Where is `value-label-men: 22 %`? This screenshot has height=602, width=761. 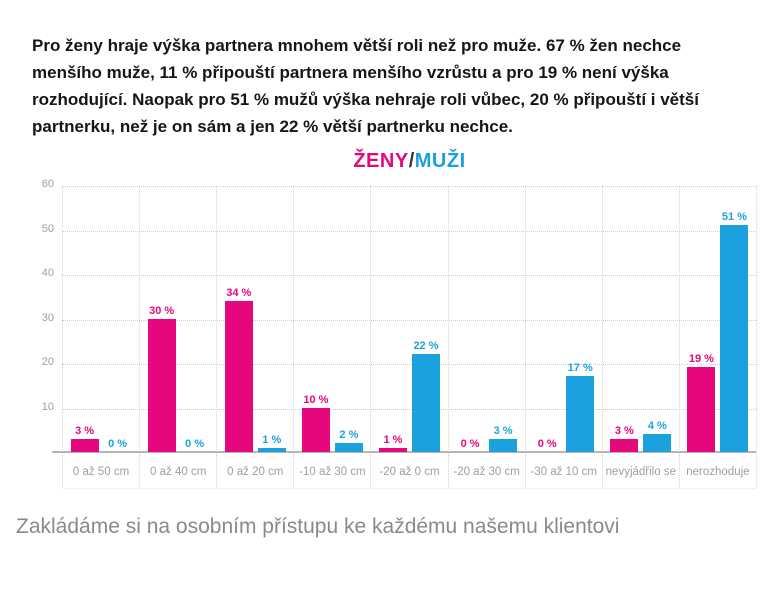
value-label-men: 22 % is located at coordinates (426, 346).